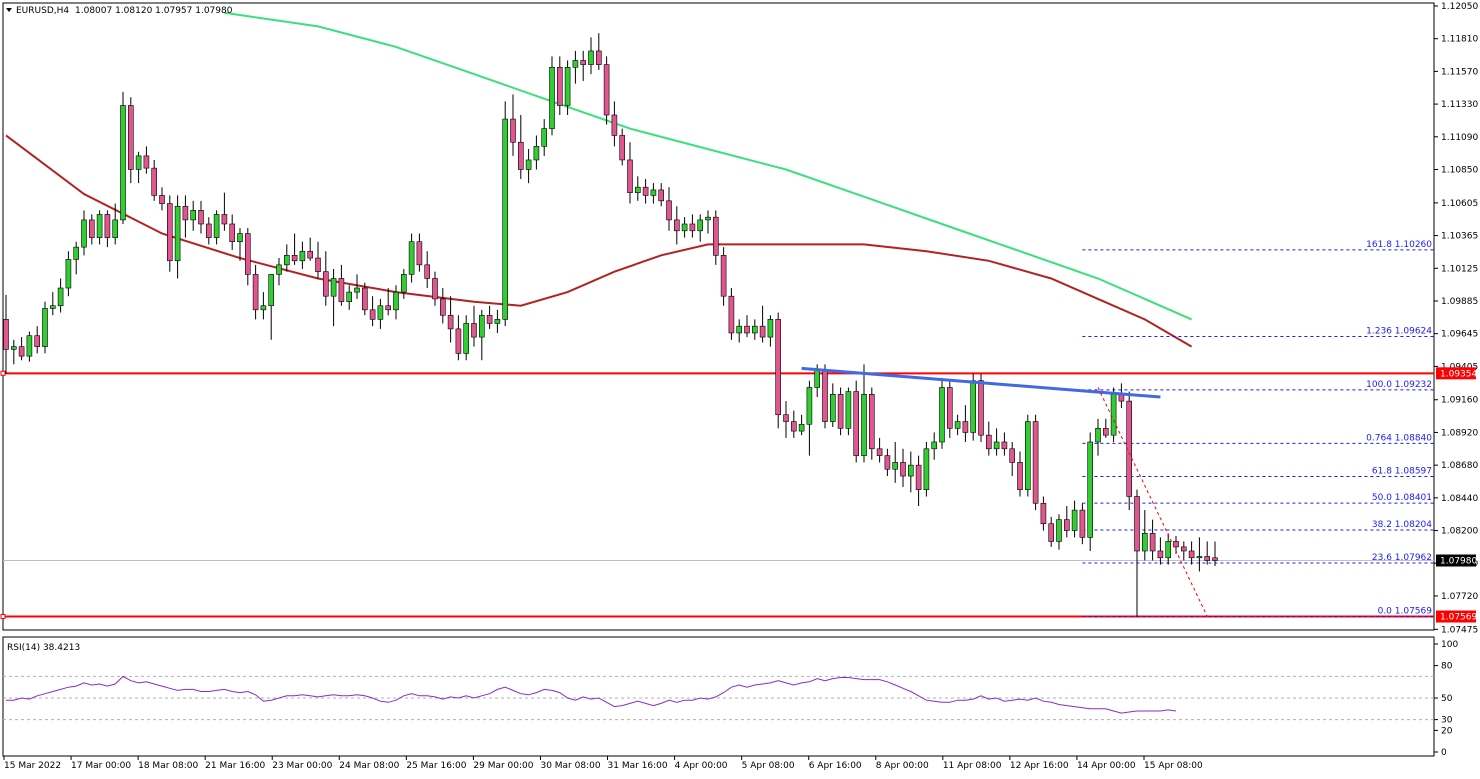 The width and height of the screenshot is (1480, 779). Describe the element at coordinates (1459, 499) in the screenshot. I see `price-tick-label: 1.08440` at that location.